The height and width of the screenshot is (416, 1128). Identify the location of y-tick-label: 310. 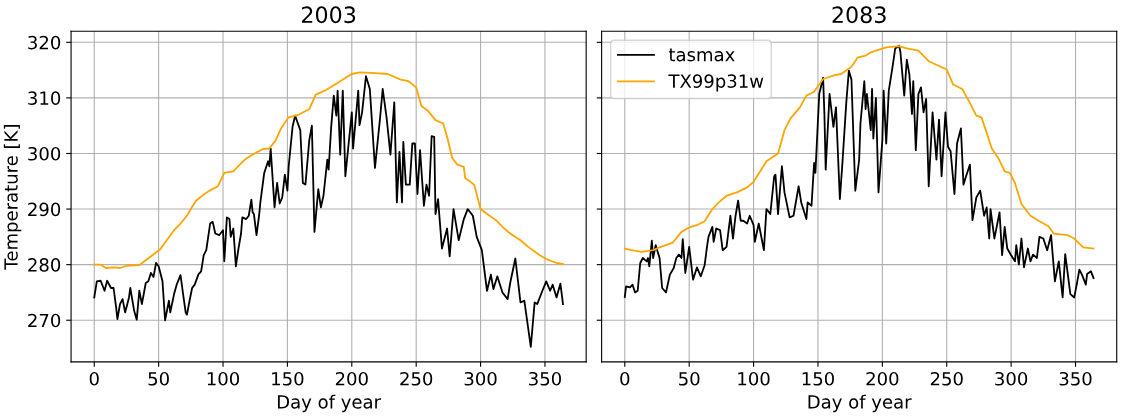
(44, 98).